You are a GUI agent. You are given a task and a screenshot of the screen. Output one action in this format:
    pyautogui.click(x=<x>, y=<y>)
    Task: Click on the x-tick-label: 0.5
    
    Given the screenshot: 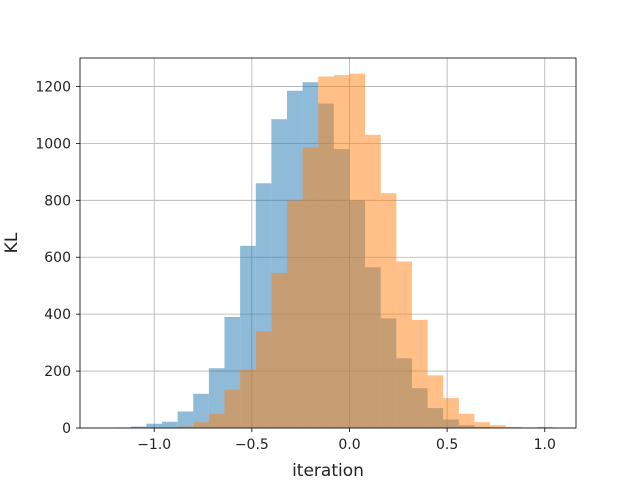 What is the action you would take?
    pyautogui.click(x=447, y=445)
    